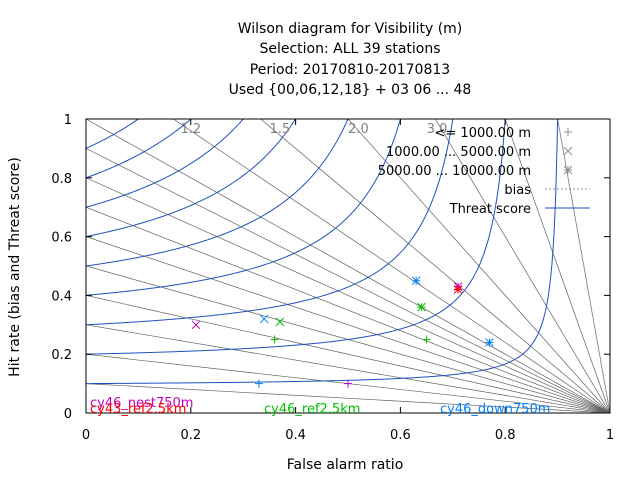  Describe the element at coordinates (61, 238) in the screenshot. I see `y-tick-label: 0.6` at that location.